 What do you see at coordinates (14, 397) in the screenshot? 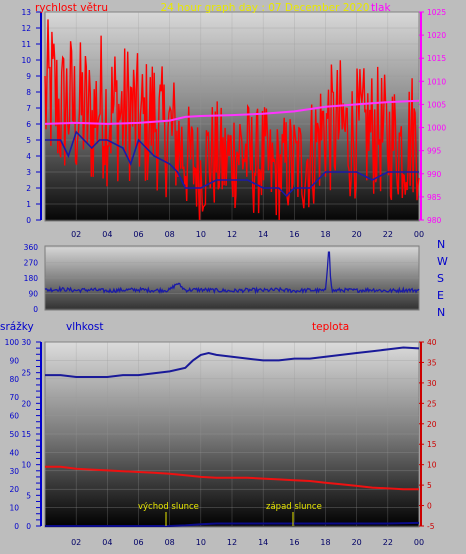
I see `humidity-tick-label: 70` at bounding box center [14, 397].